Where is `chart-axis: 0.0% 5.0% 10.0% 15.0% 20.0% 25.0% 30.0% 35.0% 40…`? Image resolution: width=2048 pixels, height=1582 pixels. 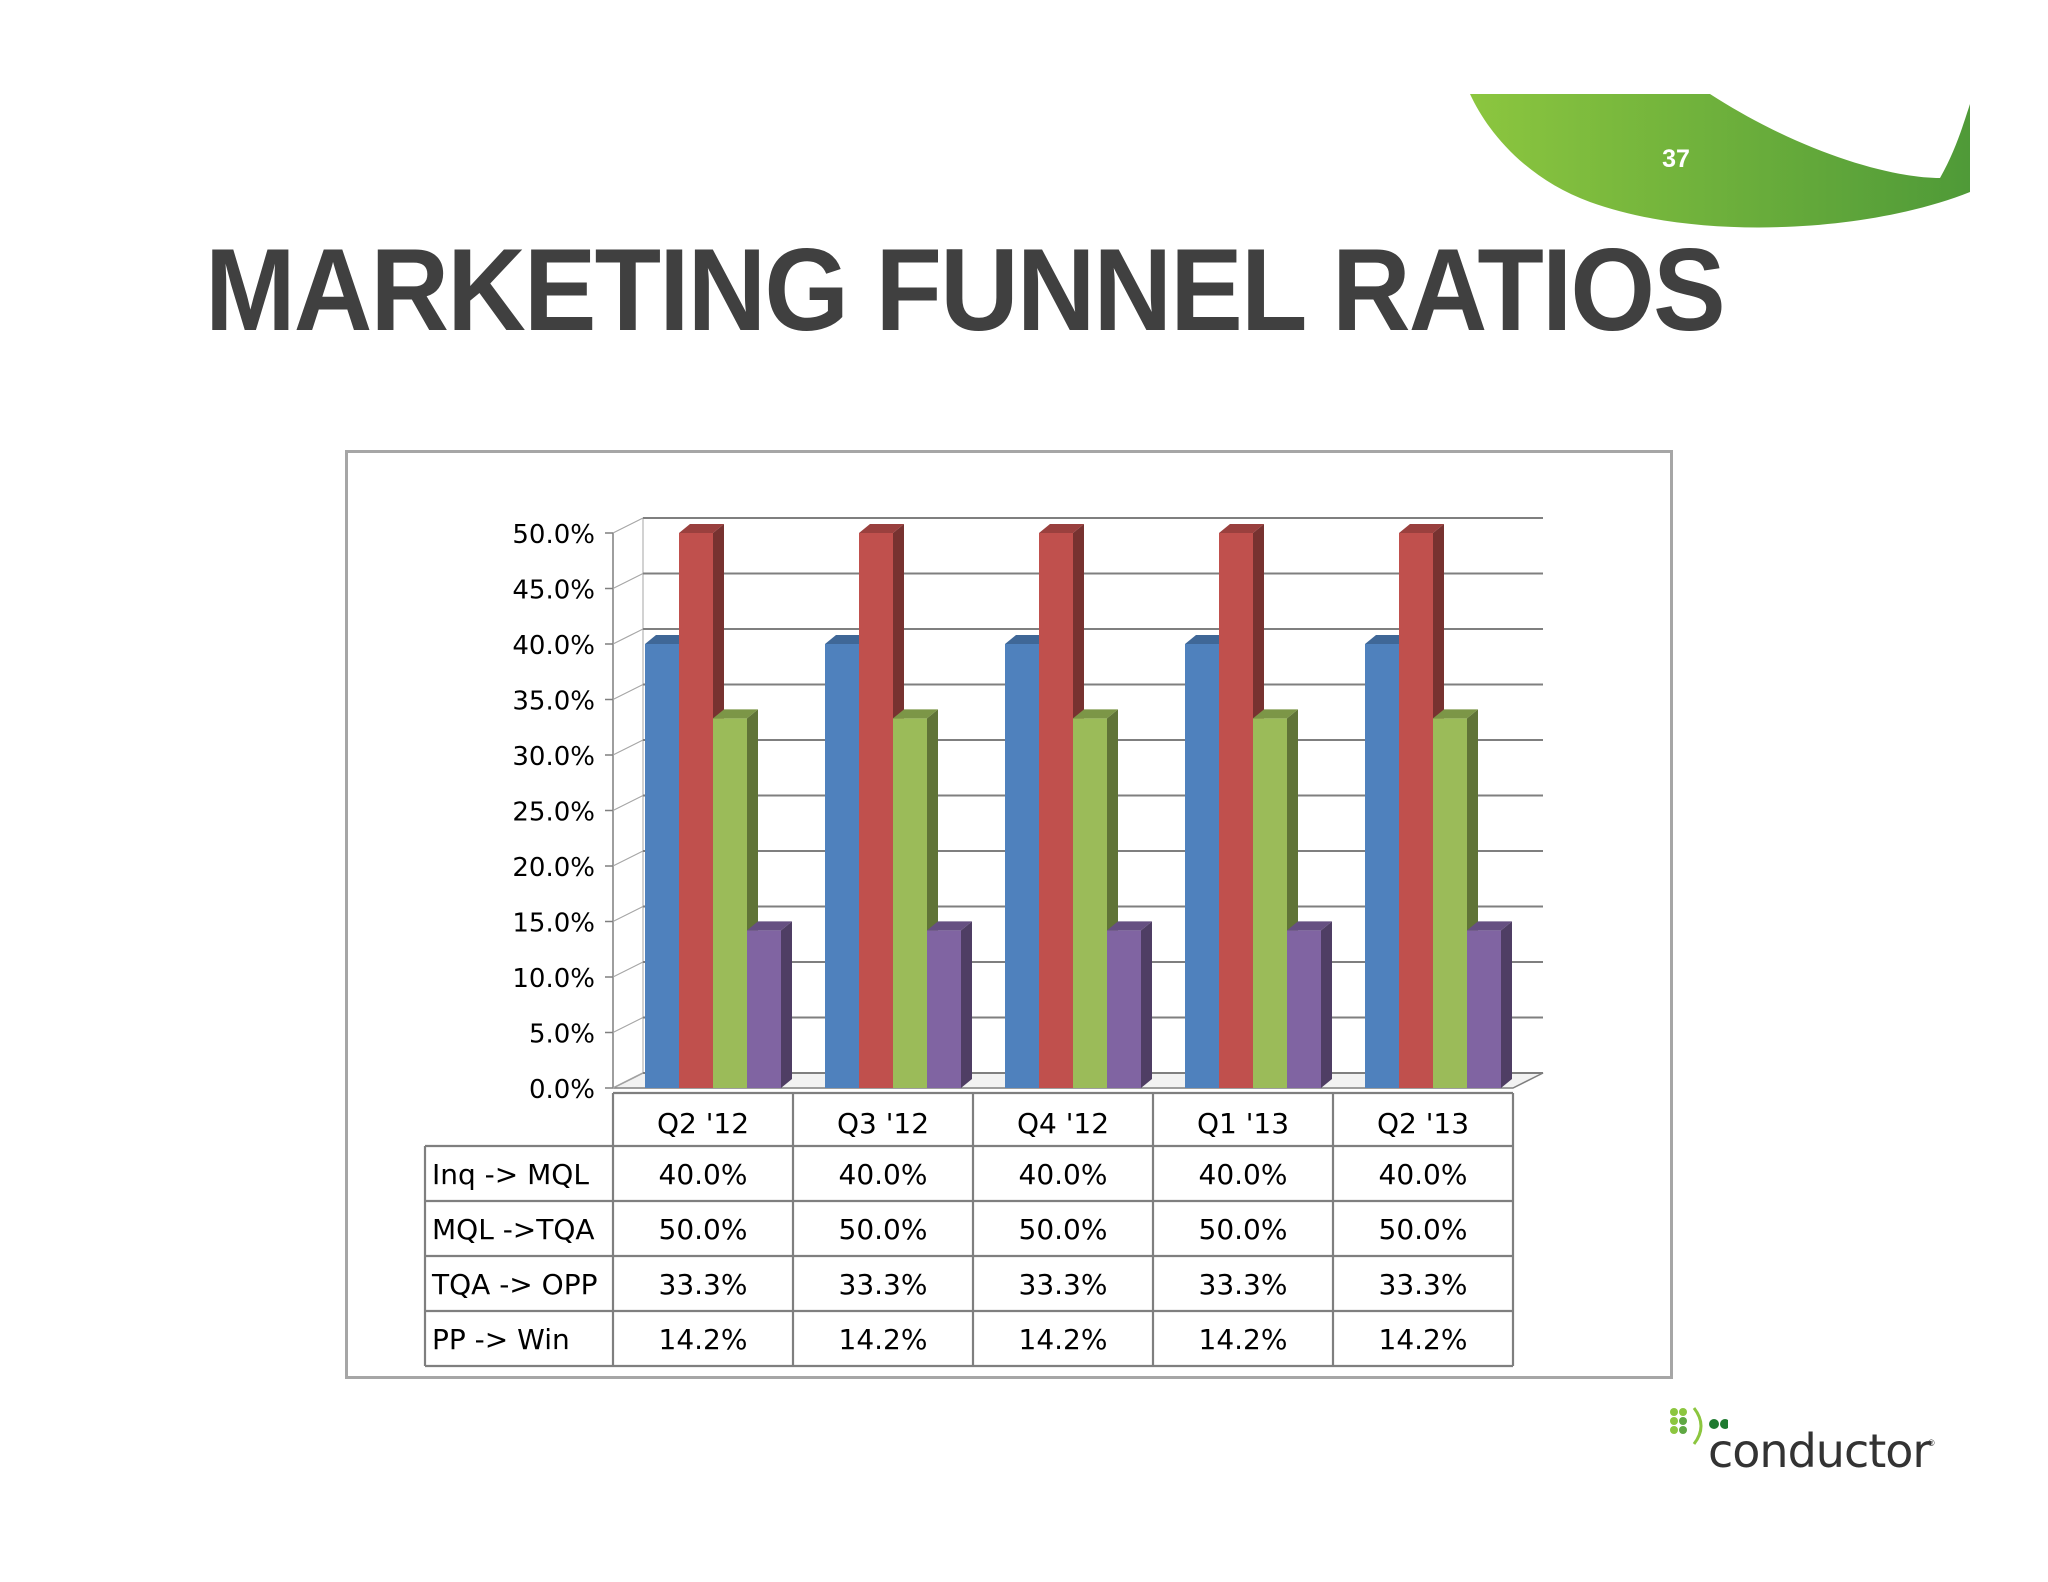 chart-axis: 0.0% 5.0% 10.0% 15.0% 20.0% 25.0% 30.0% 35.0% 40… is located at coordinates (562, 812).